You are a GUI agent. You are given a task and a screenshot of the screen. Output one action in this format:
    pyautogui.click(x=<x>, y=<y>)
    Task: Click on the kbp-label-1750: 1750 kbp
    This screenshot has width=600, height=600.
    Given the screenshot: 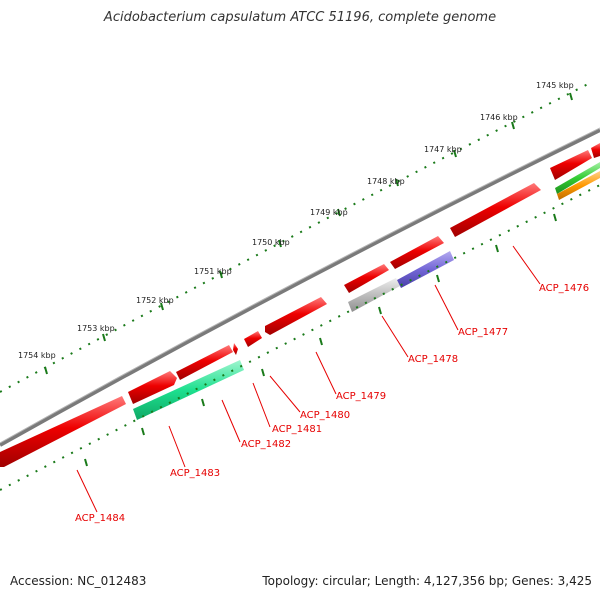 What is the action you would take?
    pyautogui.click(x=271, y=242)
    